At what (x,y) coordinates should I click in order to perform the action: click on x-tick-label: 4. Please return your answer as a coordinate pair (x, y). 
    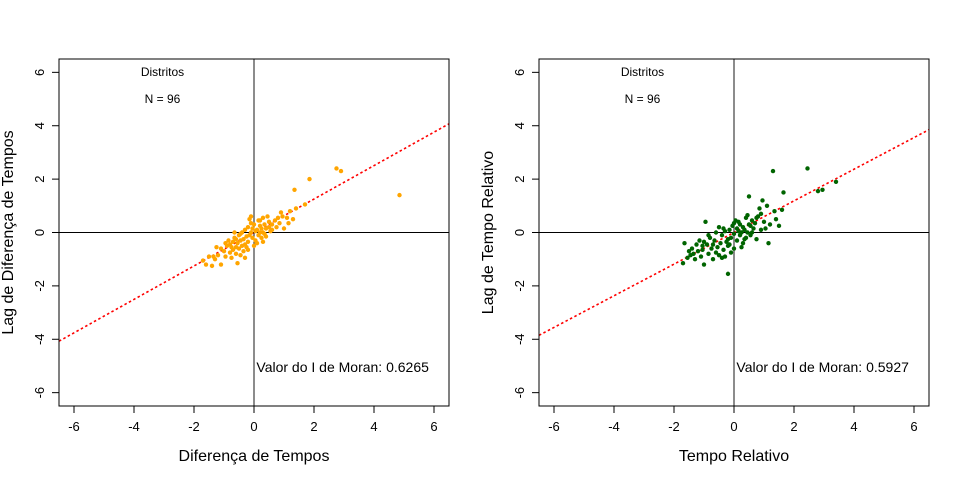
    Looking at the image, I should click on (373, 426).